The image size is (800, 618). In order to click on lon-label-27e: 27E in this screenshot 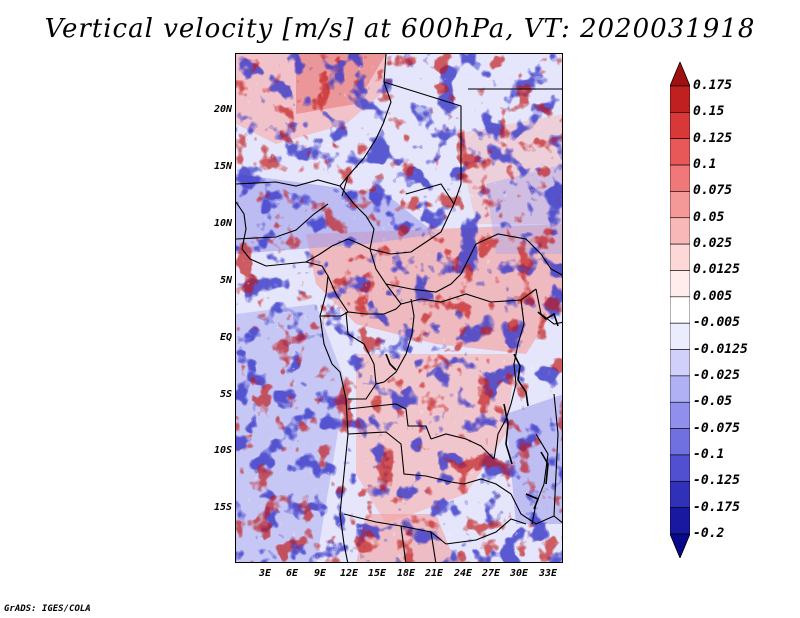, I will do `click(491, 573)`.